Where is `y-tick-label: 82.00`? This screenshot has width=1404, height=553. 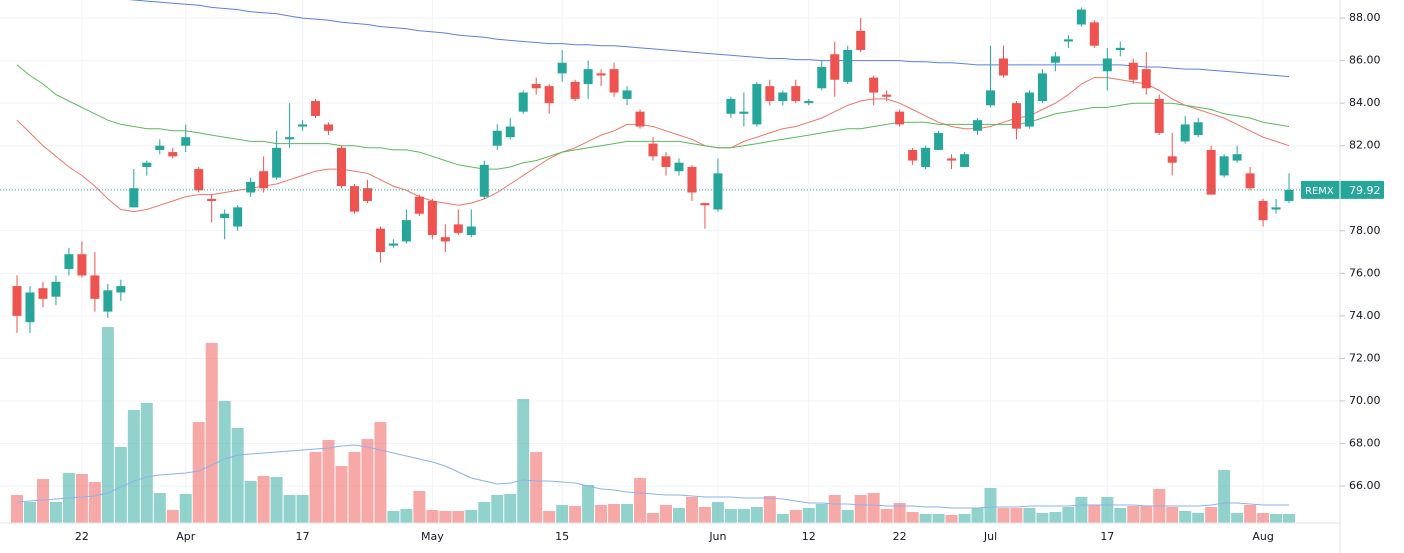 y-tick-label: 82.00 is located at coordinates (1365, 145).